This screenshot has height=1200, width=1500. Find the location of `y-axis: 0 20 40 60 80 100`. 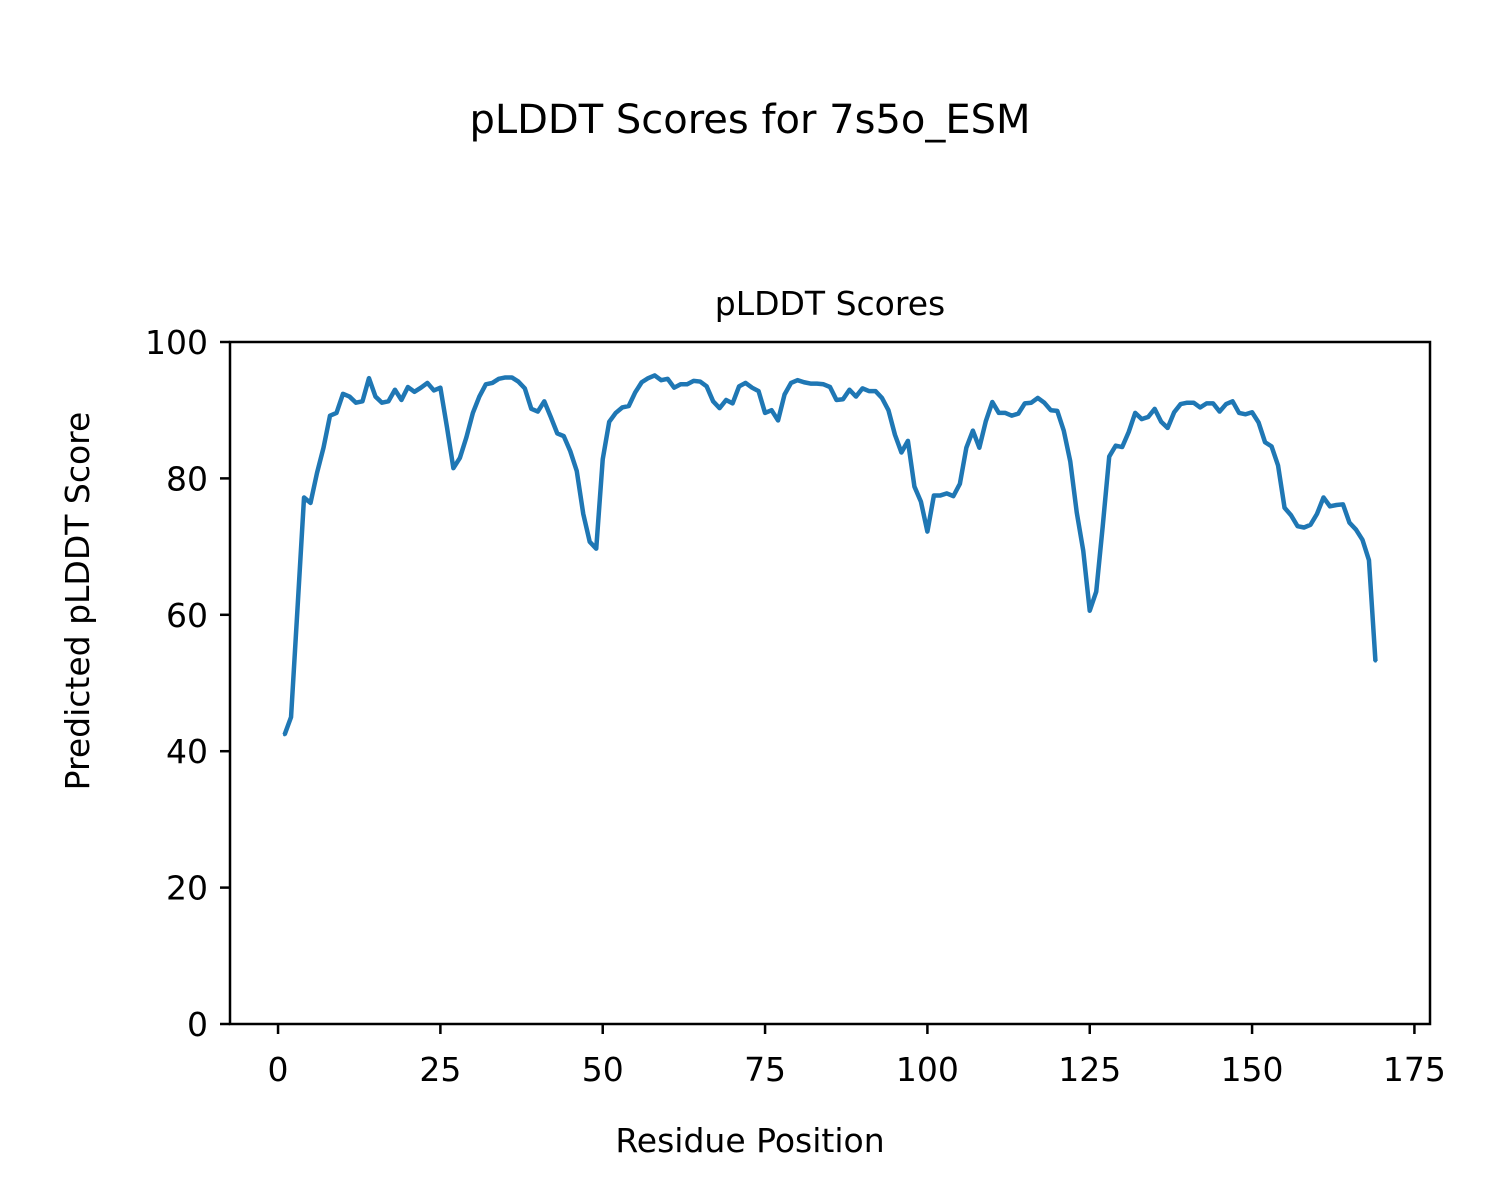

y-axis: 0 20 40 60 80 100 is located at coordinates (187, 683).